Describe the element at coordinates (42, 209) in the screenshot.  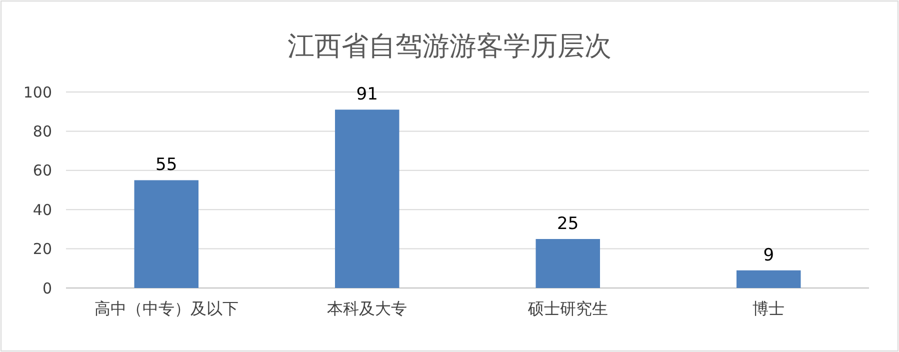
I see `y-tick-label: 40` at that location.